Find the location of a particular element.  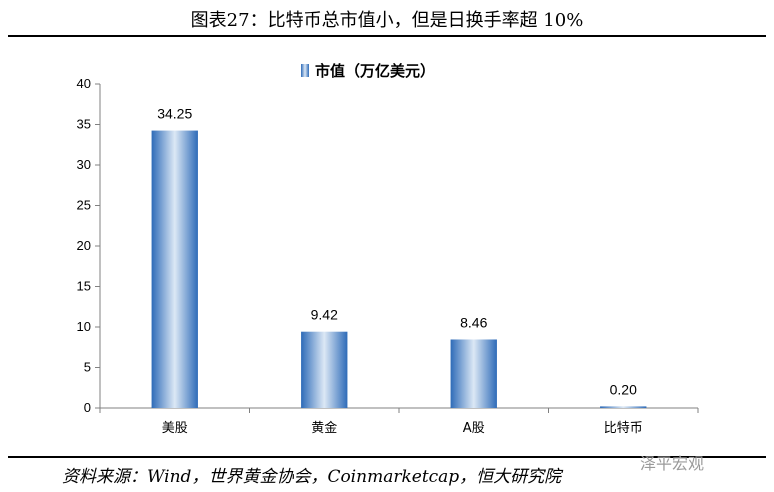

data-label: 0.20 is located at coordinates (623, 389).